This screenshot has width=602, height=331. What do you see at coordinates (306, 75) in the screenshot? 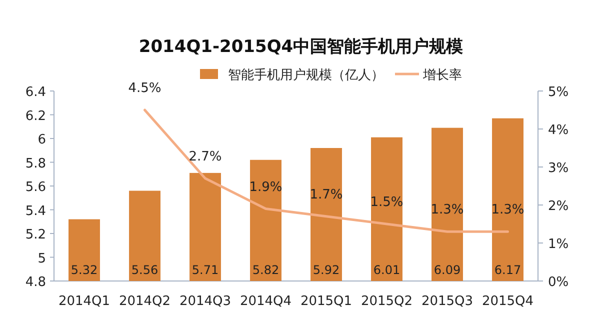
I see `legend-label: 智能手机用户规模（亿人）` at bounding box center [306, 75].